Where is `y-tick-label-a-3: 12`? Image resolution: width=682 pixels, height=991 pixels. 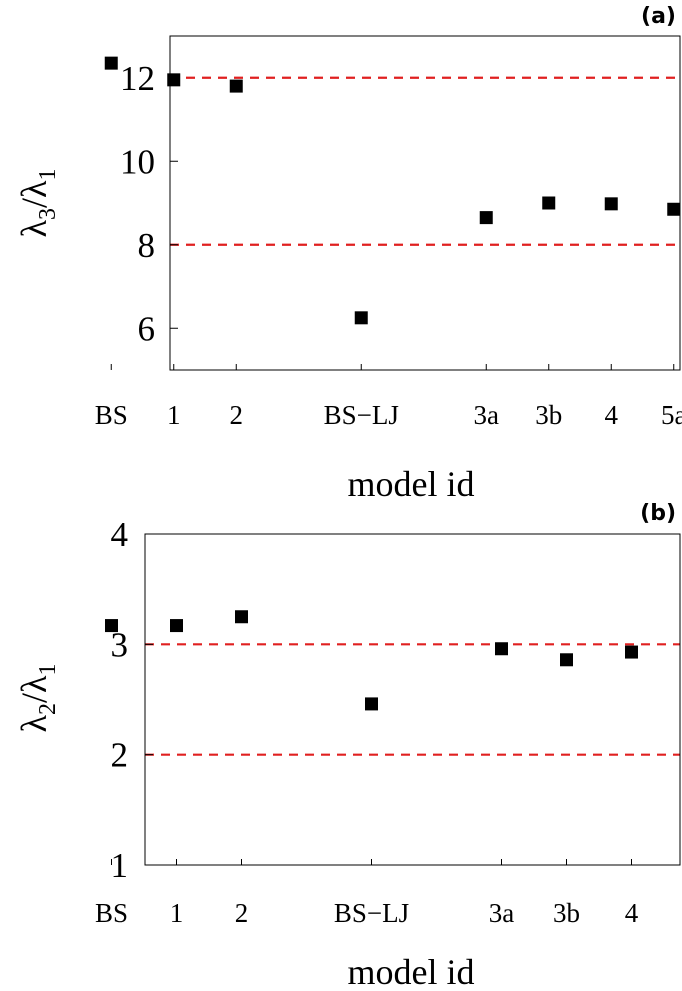 y-tick-label-a-3: 12 is located at coordinates (137, 78).